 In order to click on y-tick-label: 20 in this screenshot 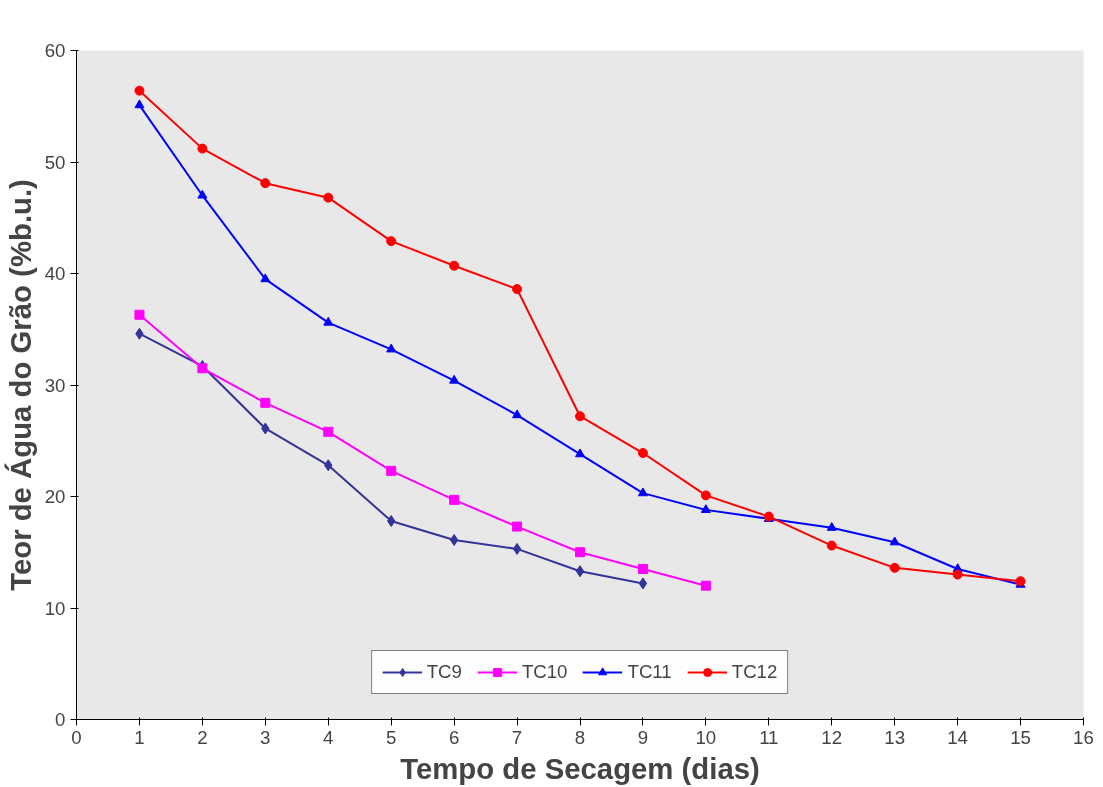, I will do `click(55, 496)`.